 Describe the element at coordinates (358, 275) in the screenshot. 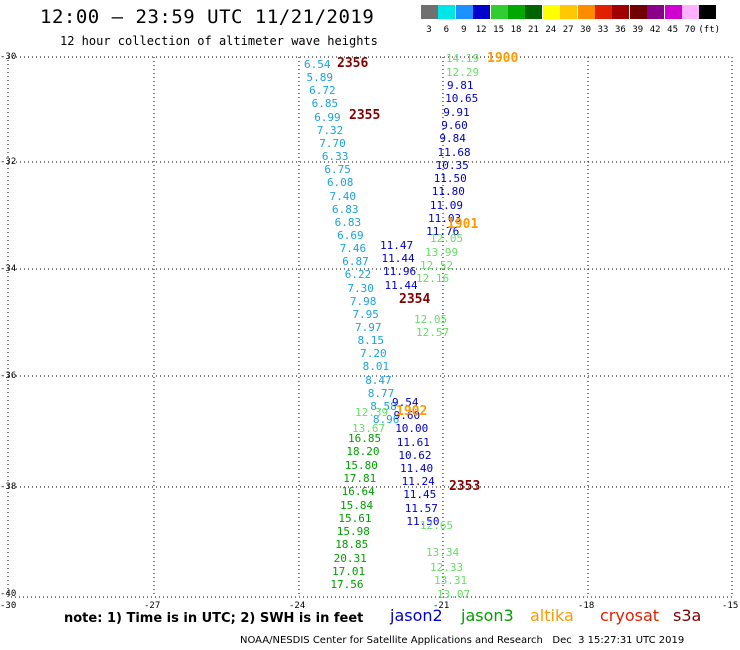

I see `wave-height-label: 6.22` at that location.